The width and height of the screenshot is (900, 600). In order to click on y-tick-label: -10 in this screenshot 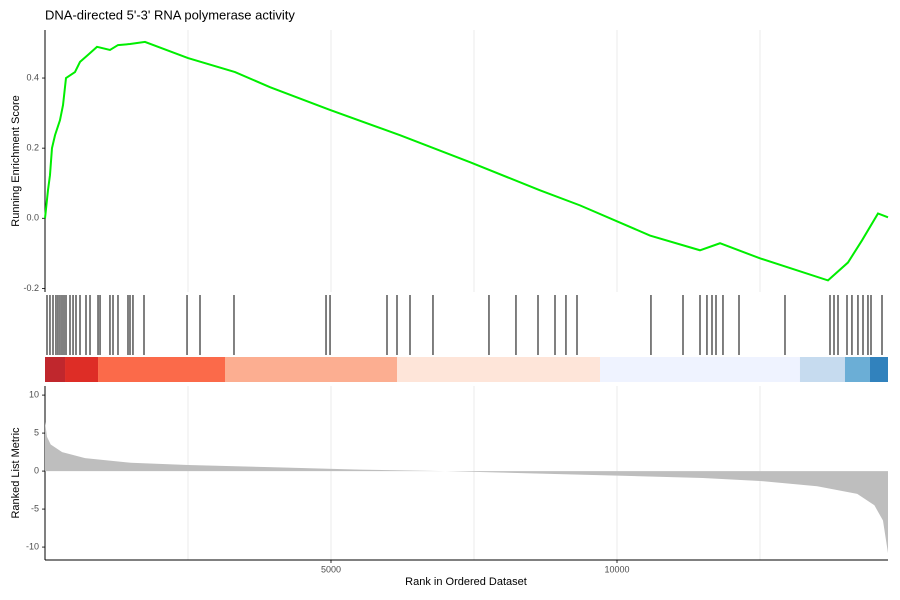, I will do `click(32, 546)`.